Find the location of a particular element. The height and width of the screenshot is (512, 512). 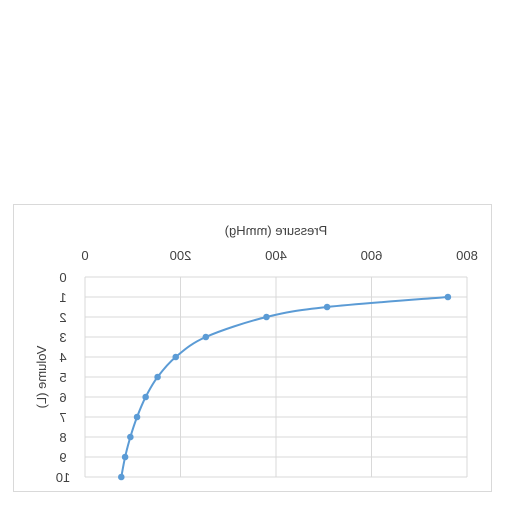

x-tick-label: 0 is located at coordinates (84, 255).